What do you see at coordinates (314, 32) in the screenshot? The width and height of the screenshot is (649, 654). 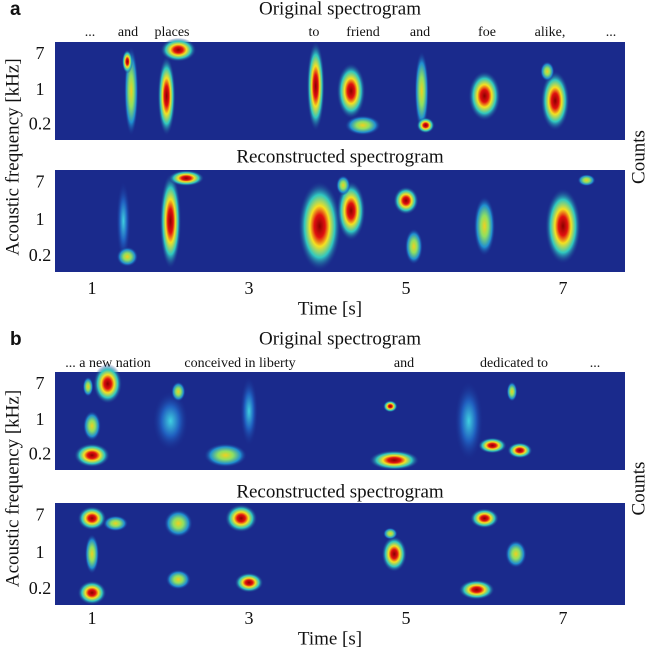 I see `word: to` at bounding box center [314, 32].